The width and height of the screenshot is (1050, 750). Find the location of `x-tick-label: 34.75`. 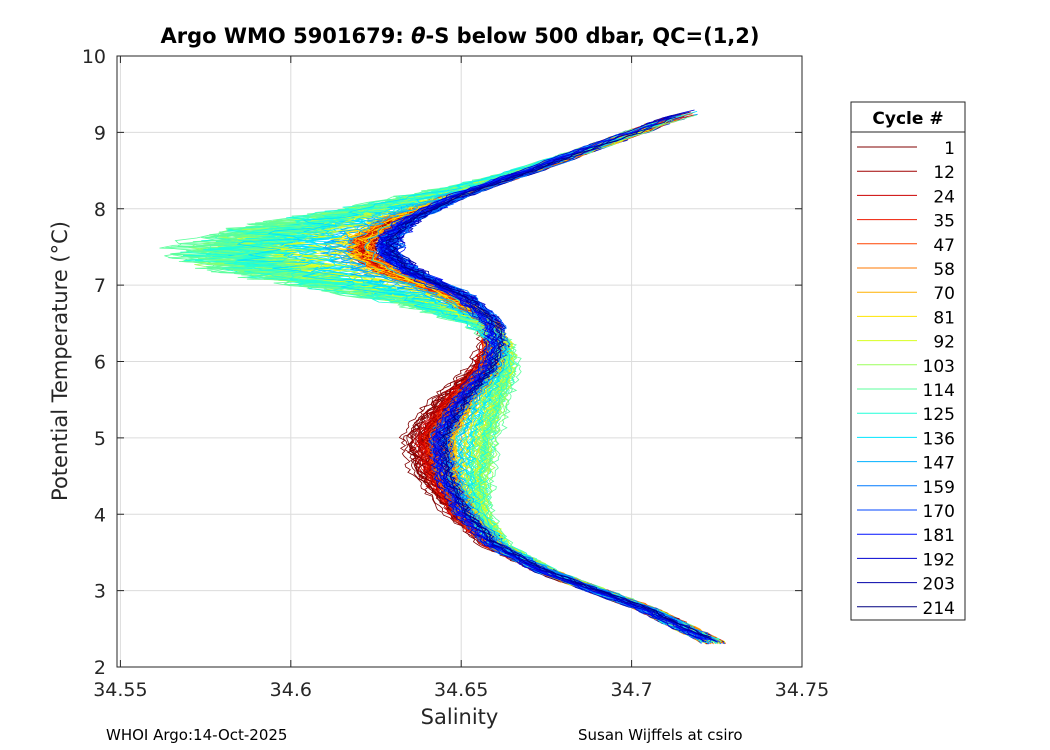

x-tick-label: 34.75 is located at coordinates (802, 690).